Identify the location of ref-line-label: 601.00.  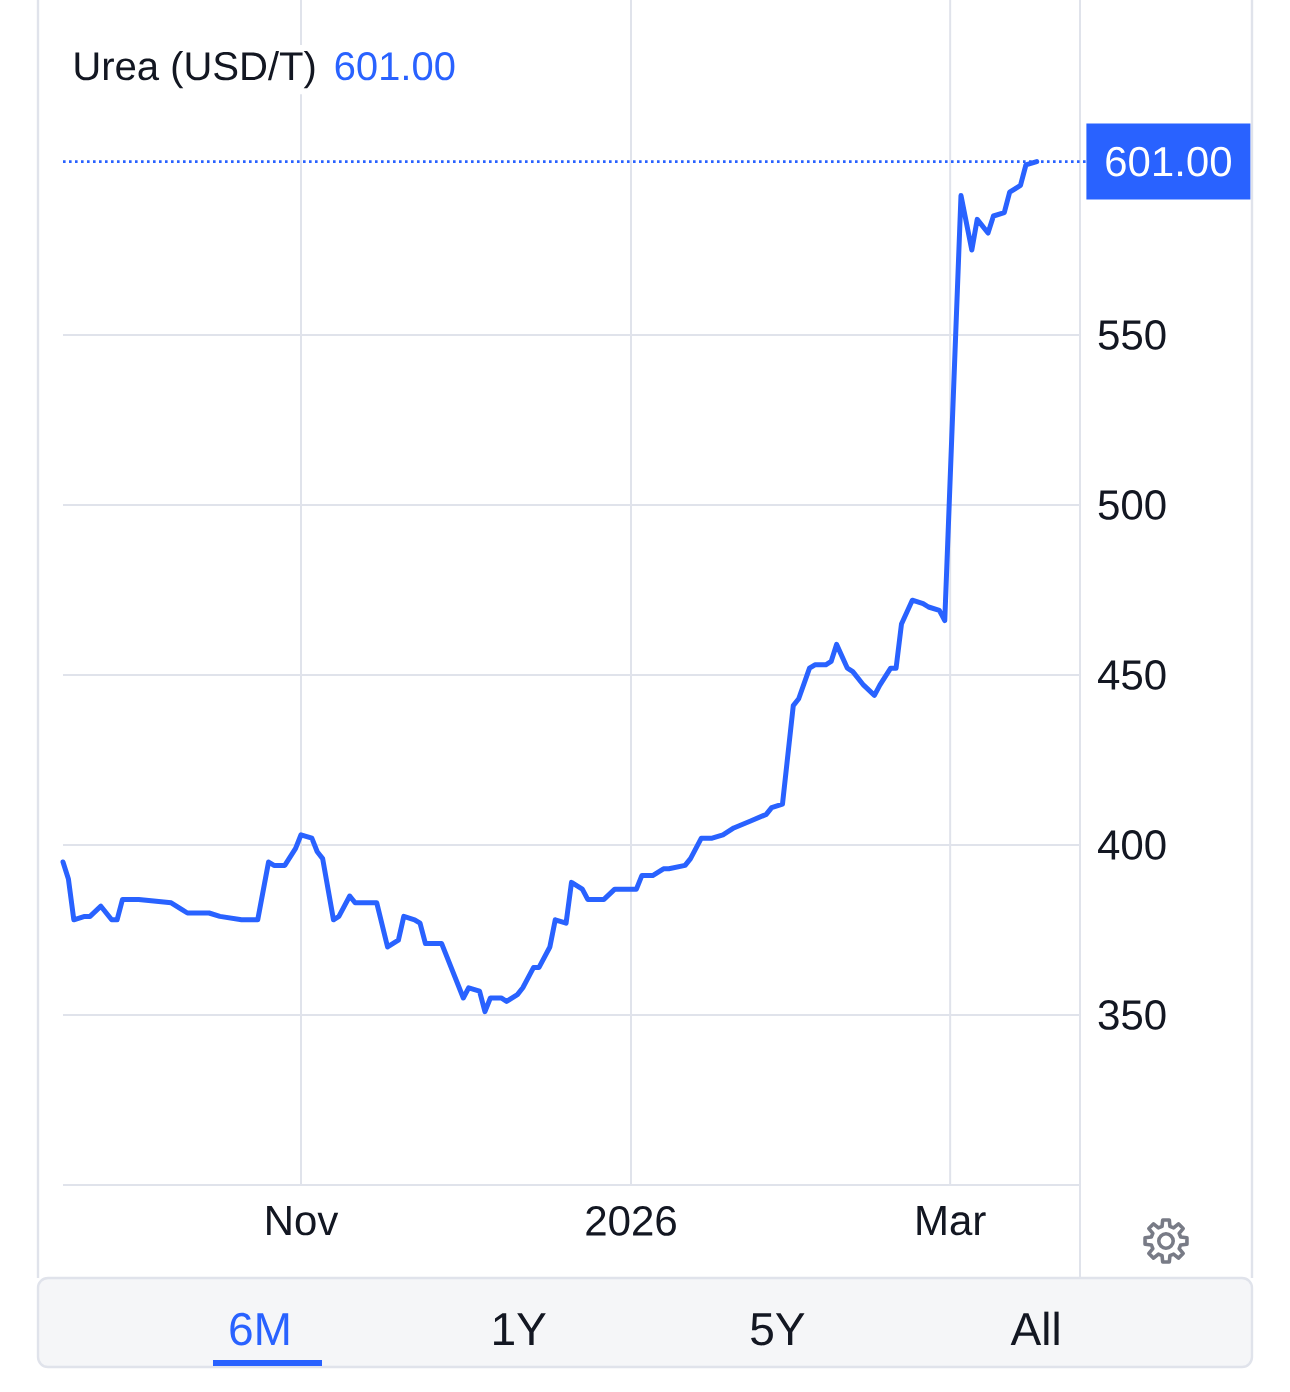
(1168, 161).